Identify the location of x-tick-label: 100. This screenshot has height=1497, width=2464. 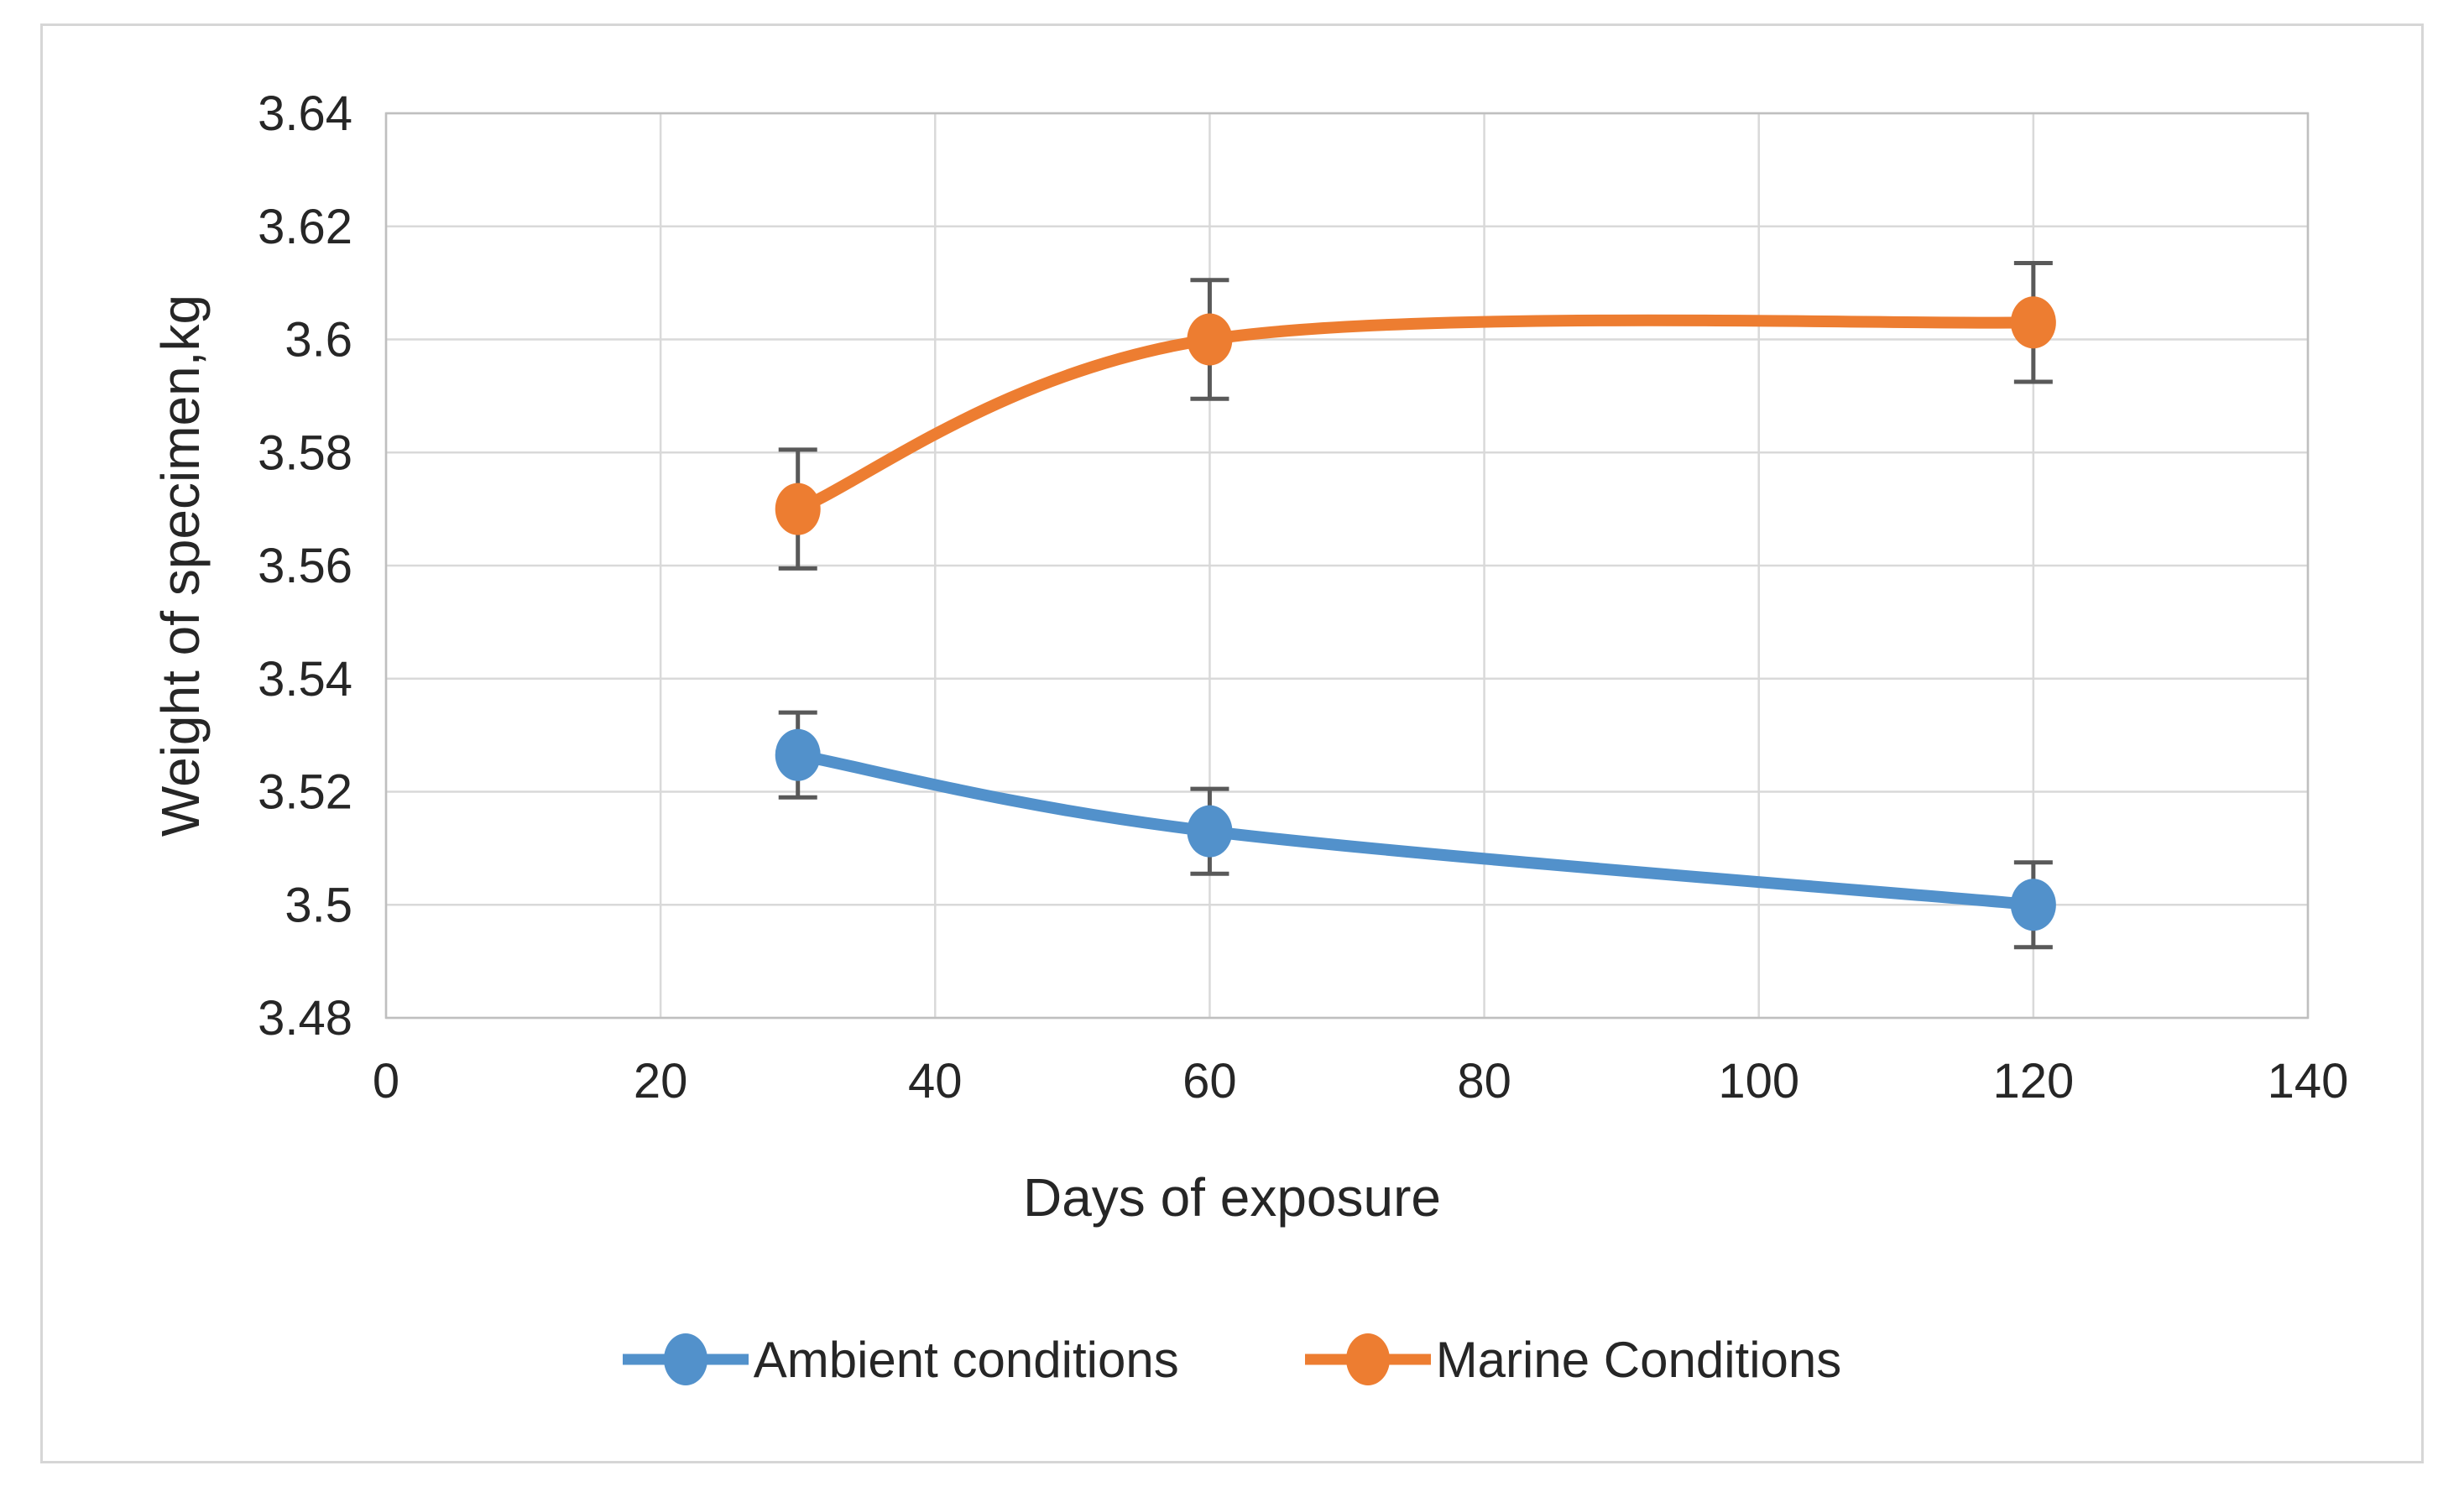
(1758, 1081).